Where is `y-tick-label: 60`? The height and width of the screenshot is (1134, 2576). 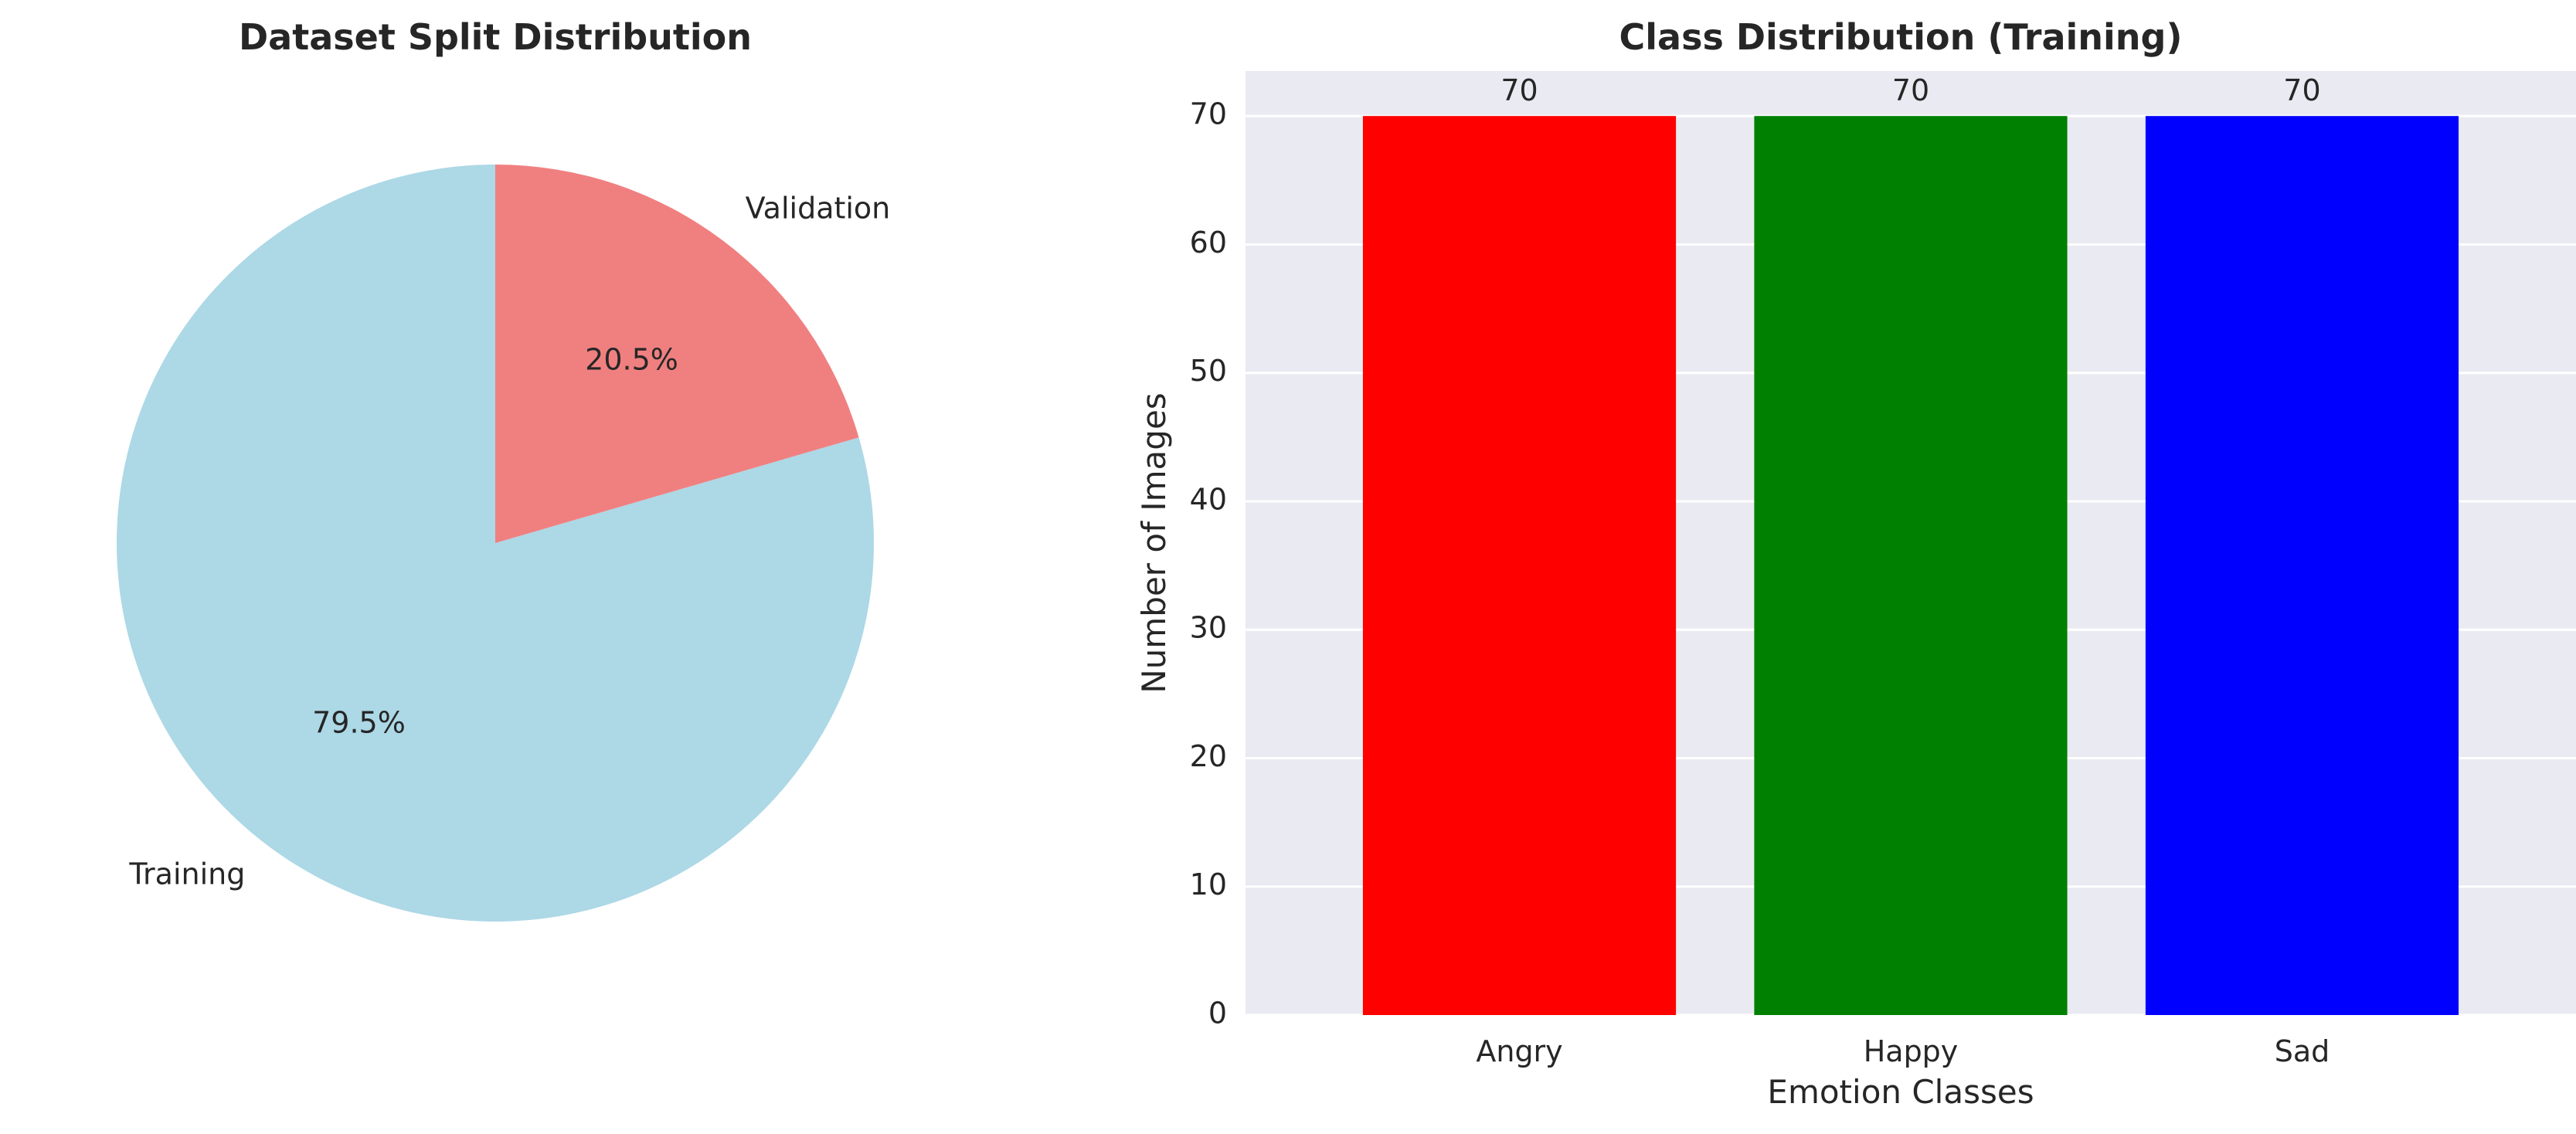 y-tick-label: 60 is located at coordinates (1208, 243).